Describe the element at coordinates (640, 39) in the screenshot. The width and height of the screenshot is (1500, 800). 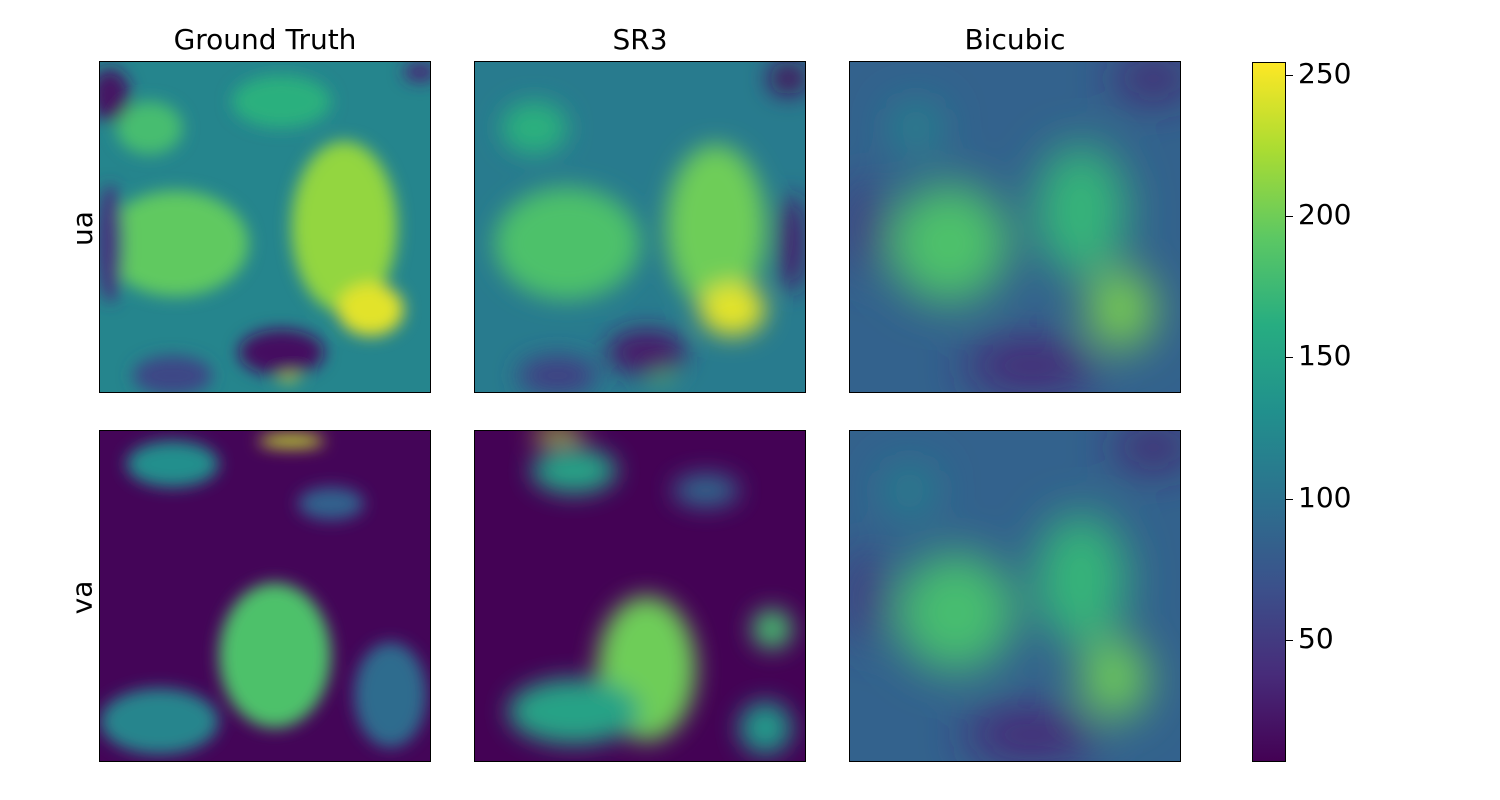
I see `column-title-sr3: SR3` at that location.